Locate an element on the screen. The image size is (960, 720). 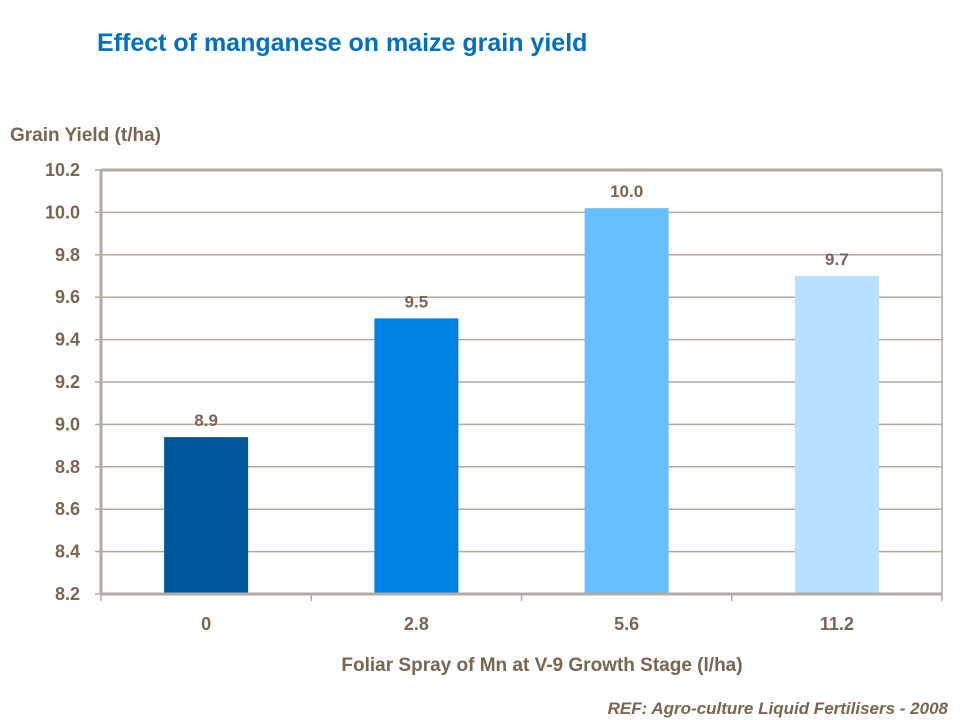
y-tick-label: 9.4 is located at coordinates (67, 340).